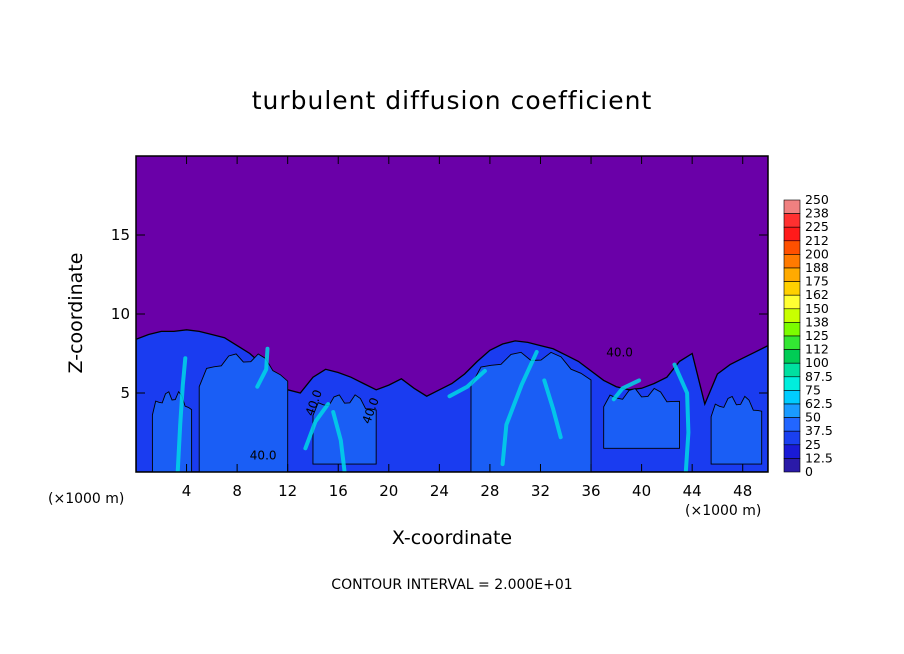 The width and height of the screenshot is (904, 654). What do you see at coordinates (76, 313) in the screenshot?
I see `y-axis-label: Z-coordinate` at bounding box center [76, 313].